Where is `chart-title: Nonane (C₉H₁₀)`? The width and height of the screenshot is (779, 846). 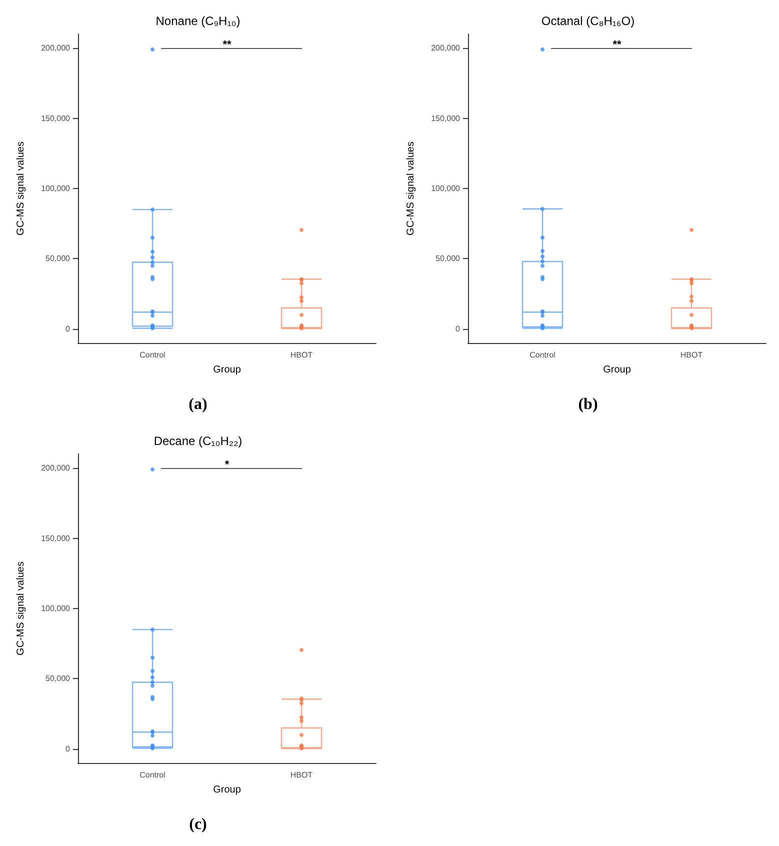 chart-title: Nonane (C₉H₁₀) is located at coordinates (198, 21).